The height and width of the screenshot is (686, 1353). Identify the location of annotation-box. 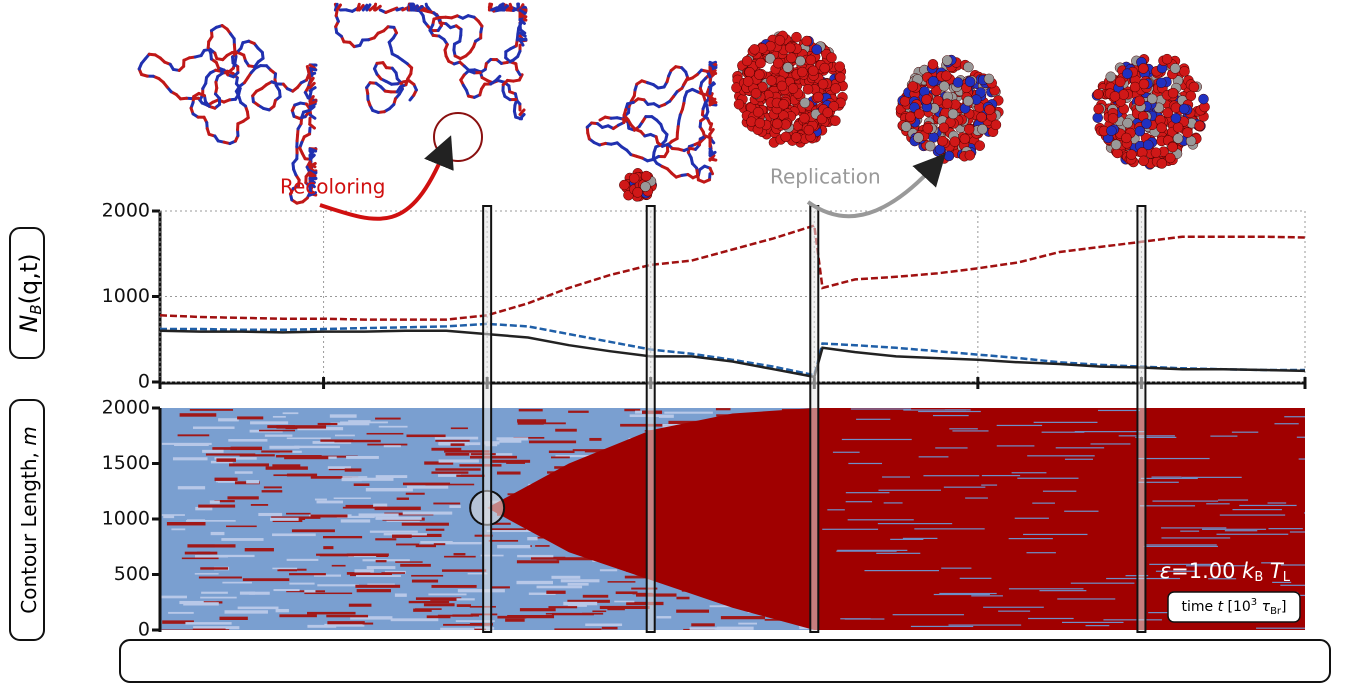
(1234, 607).